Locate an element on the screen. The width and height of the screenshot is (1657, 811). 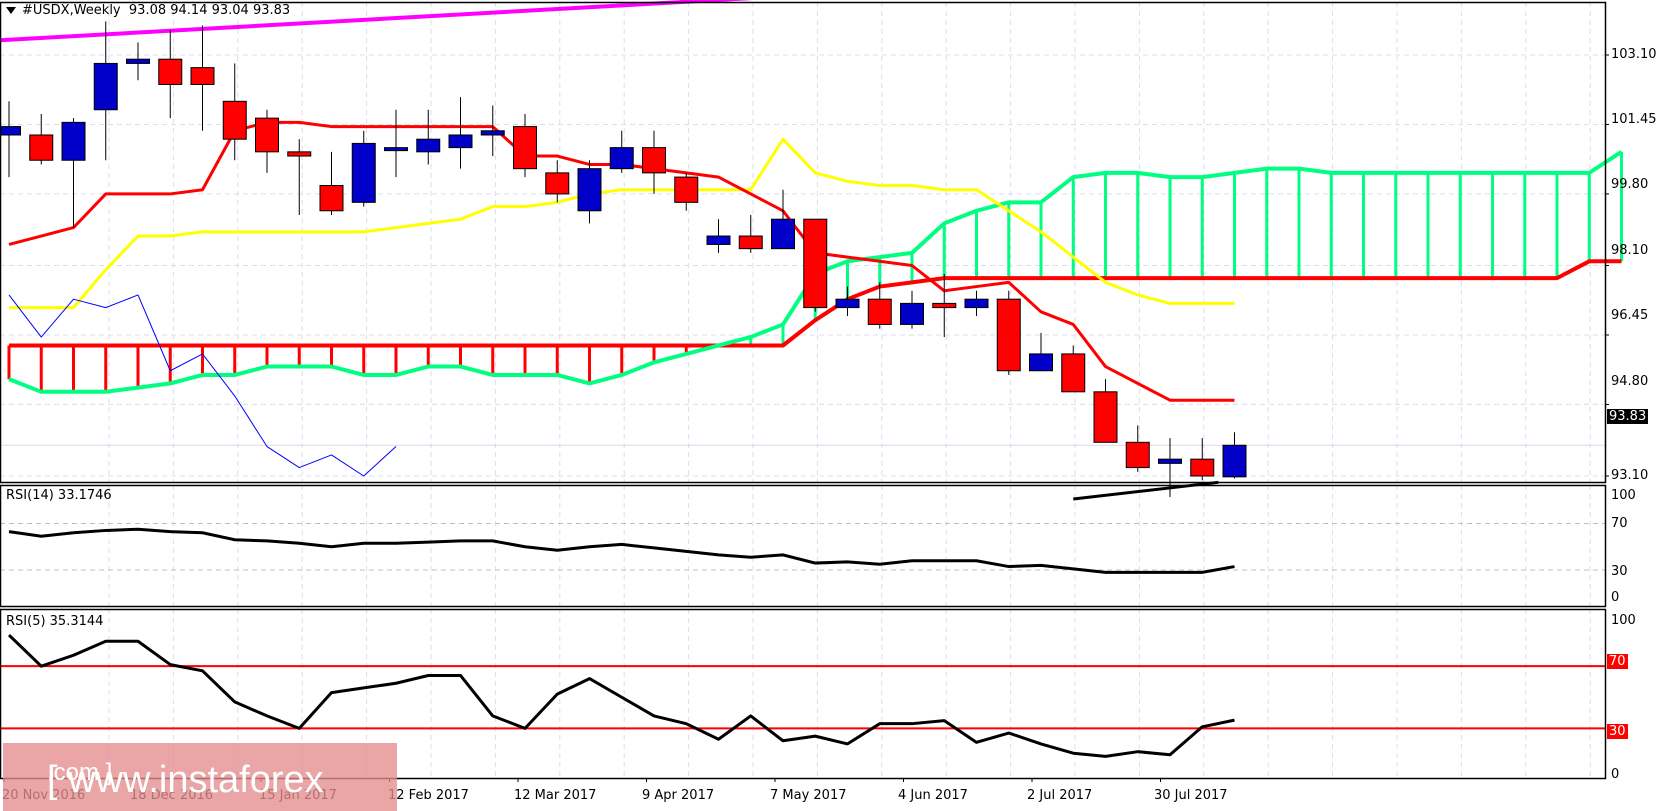
date-label: 7 May 2017 is located at coordinates (808, 795).